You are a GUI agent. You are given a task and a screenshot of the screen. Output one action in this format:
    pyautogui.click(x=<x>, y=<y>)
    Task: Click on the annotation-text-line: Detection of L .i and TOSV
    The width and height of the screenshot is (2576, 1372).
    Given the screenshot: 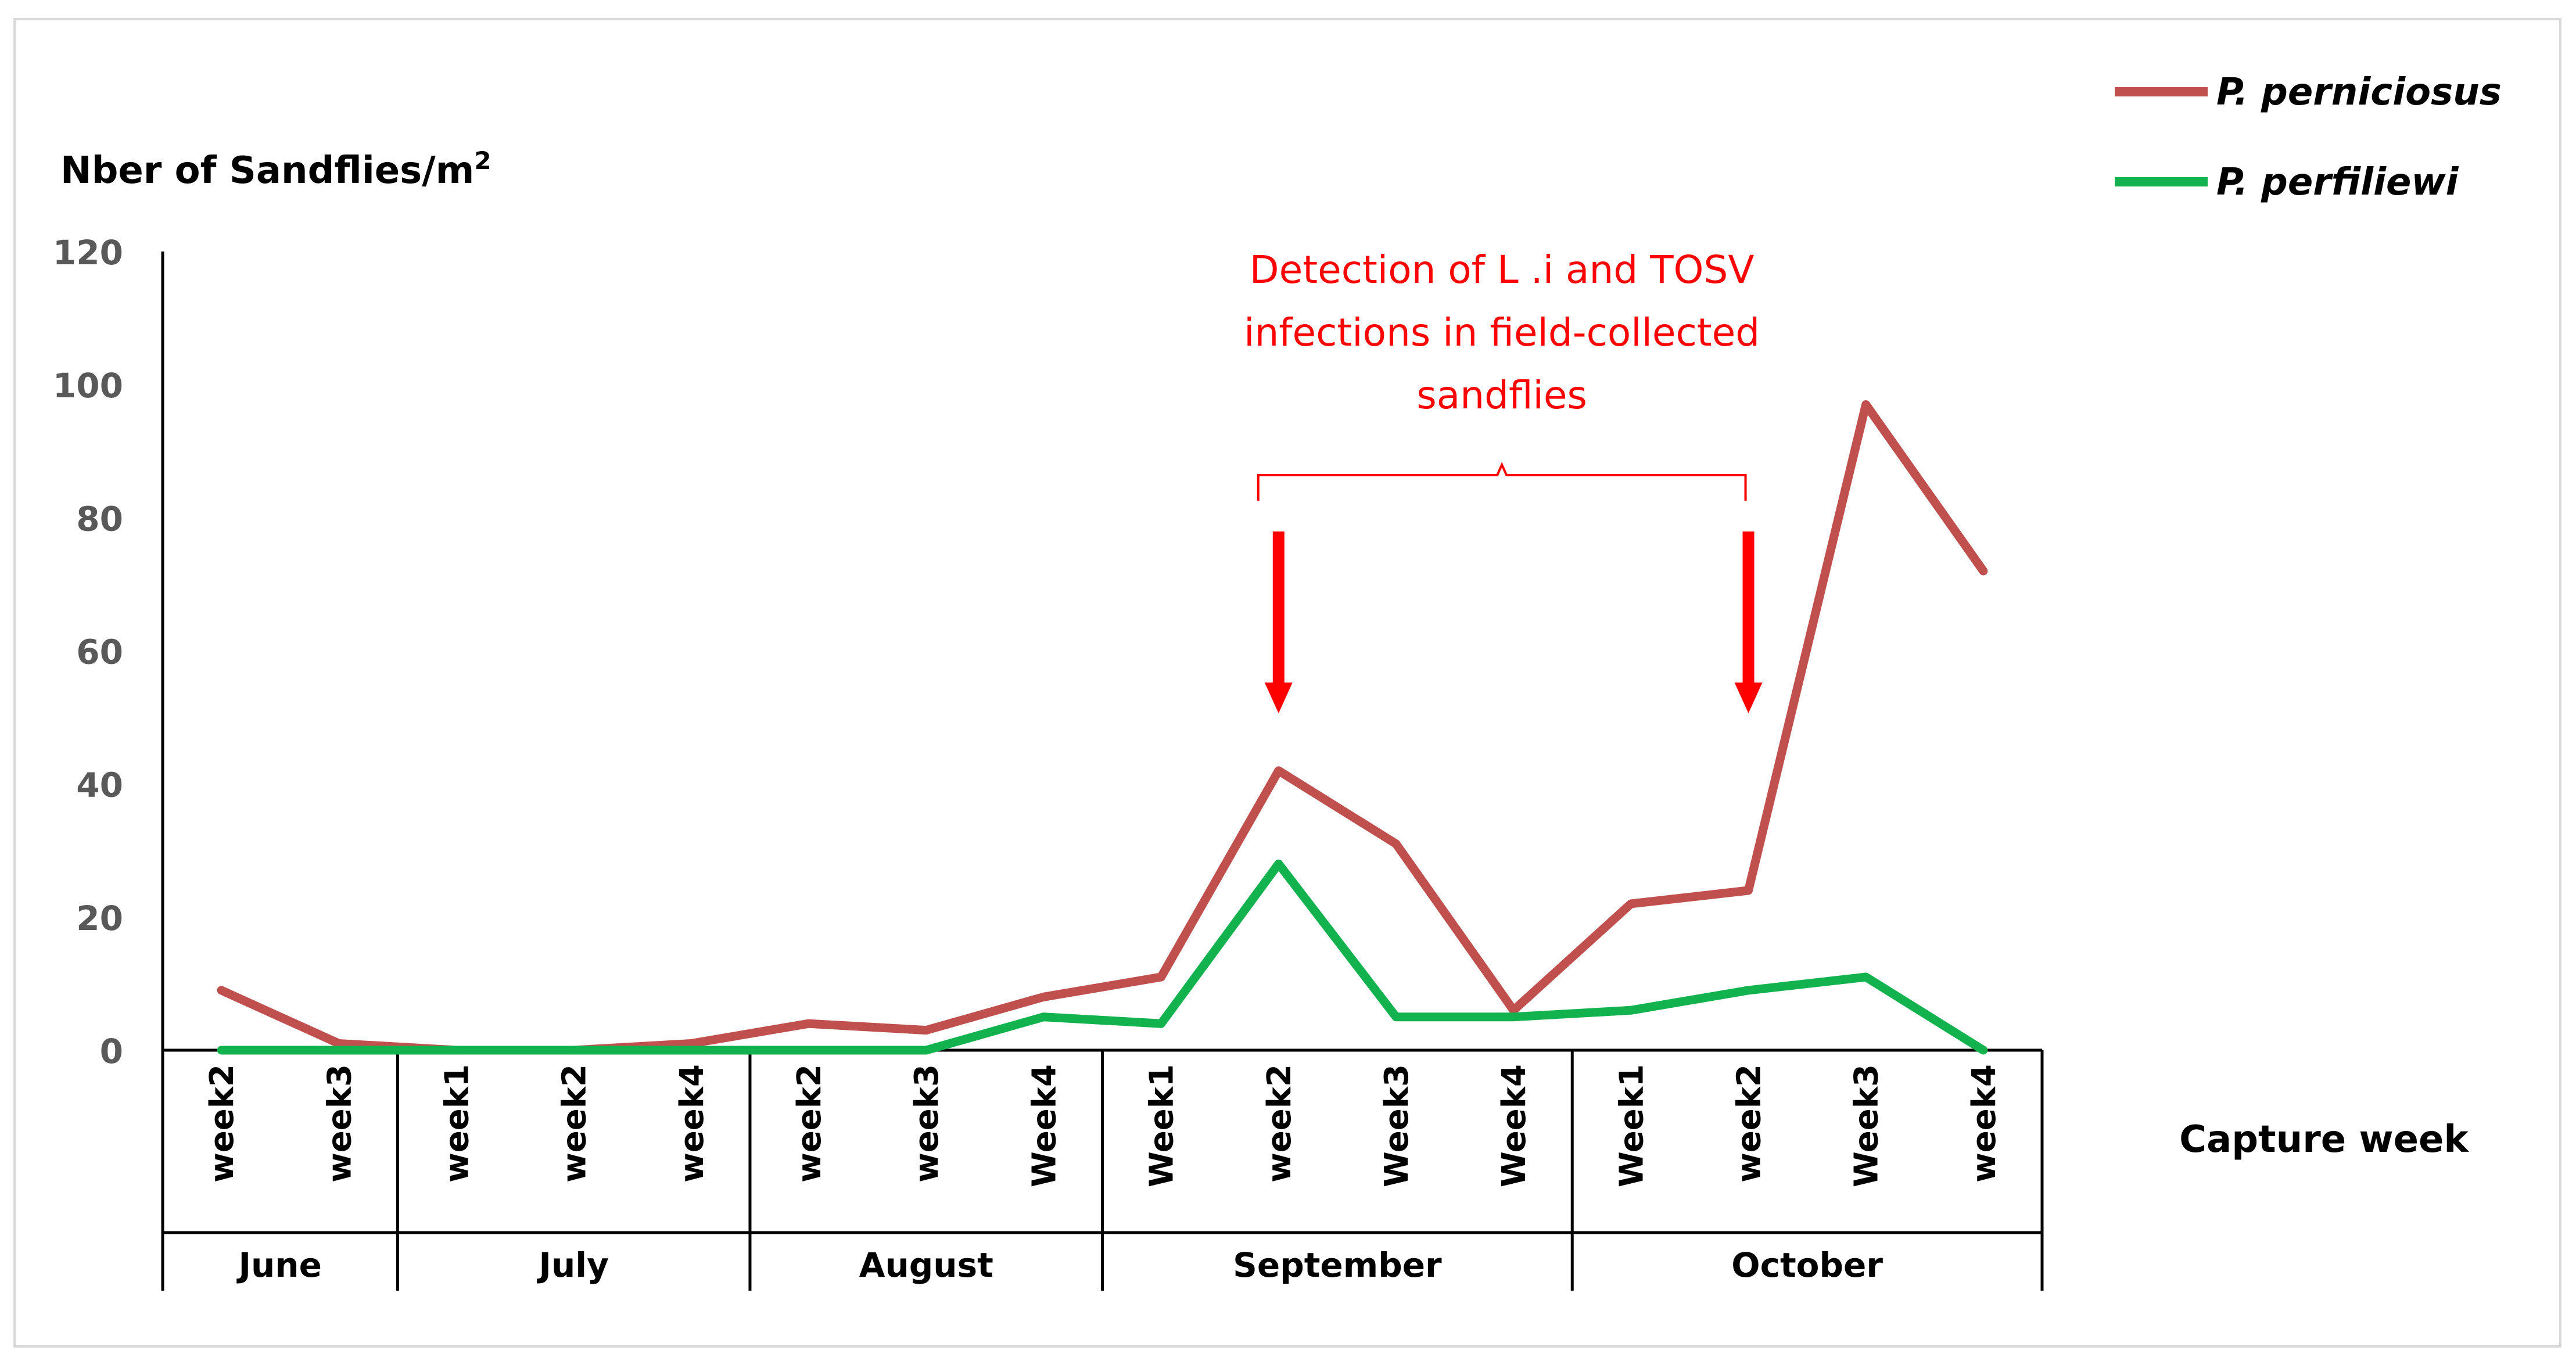 What is the action you would take?
    pyautogui.click(x=1502, y=269)
    